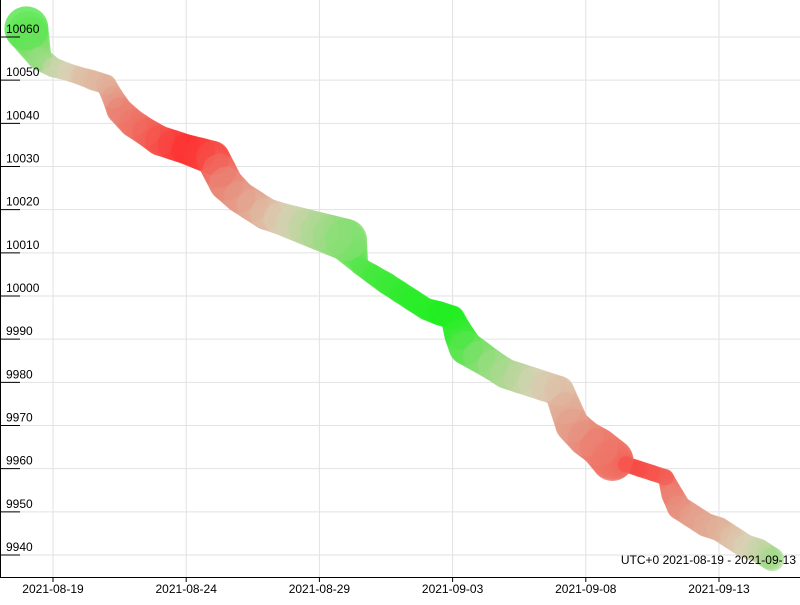 The height and width of the screenshot is (605, 800). What do you see at coordinates (19, 547) in the screenshot?
I see `y-tick-label: 9940` at bounding box center [19, 547].